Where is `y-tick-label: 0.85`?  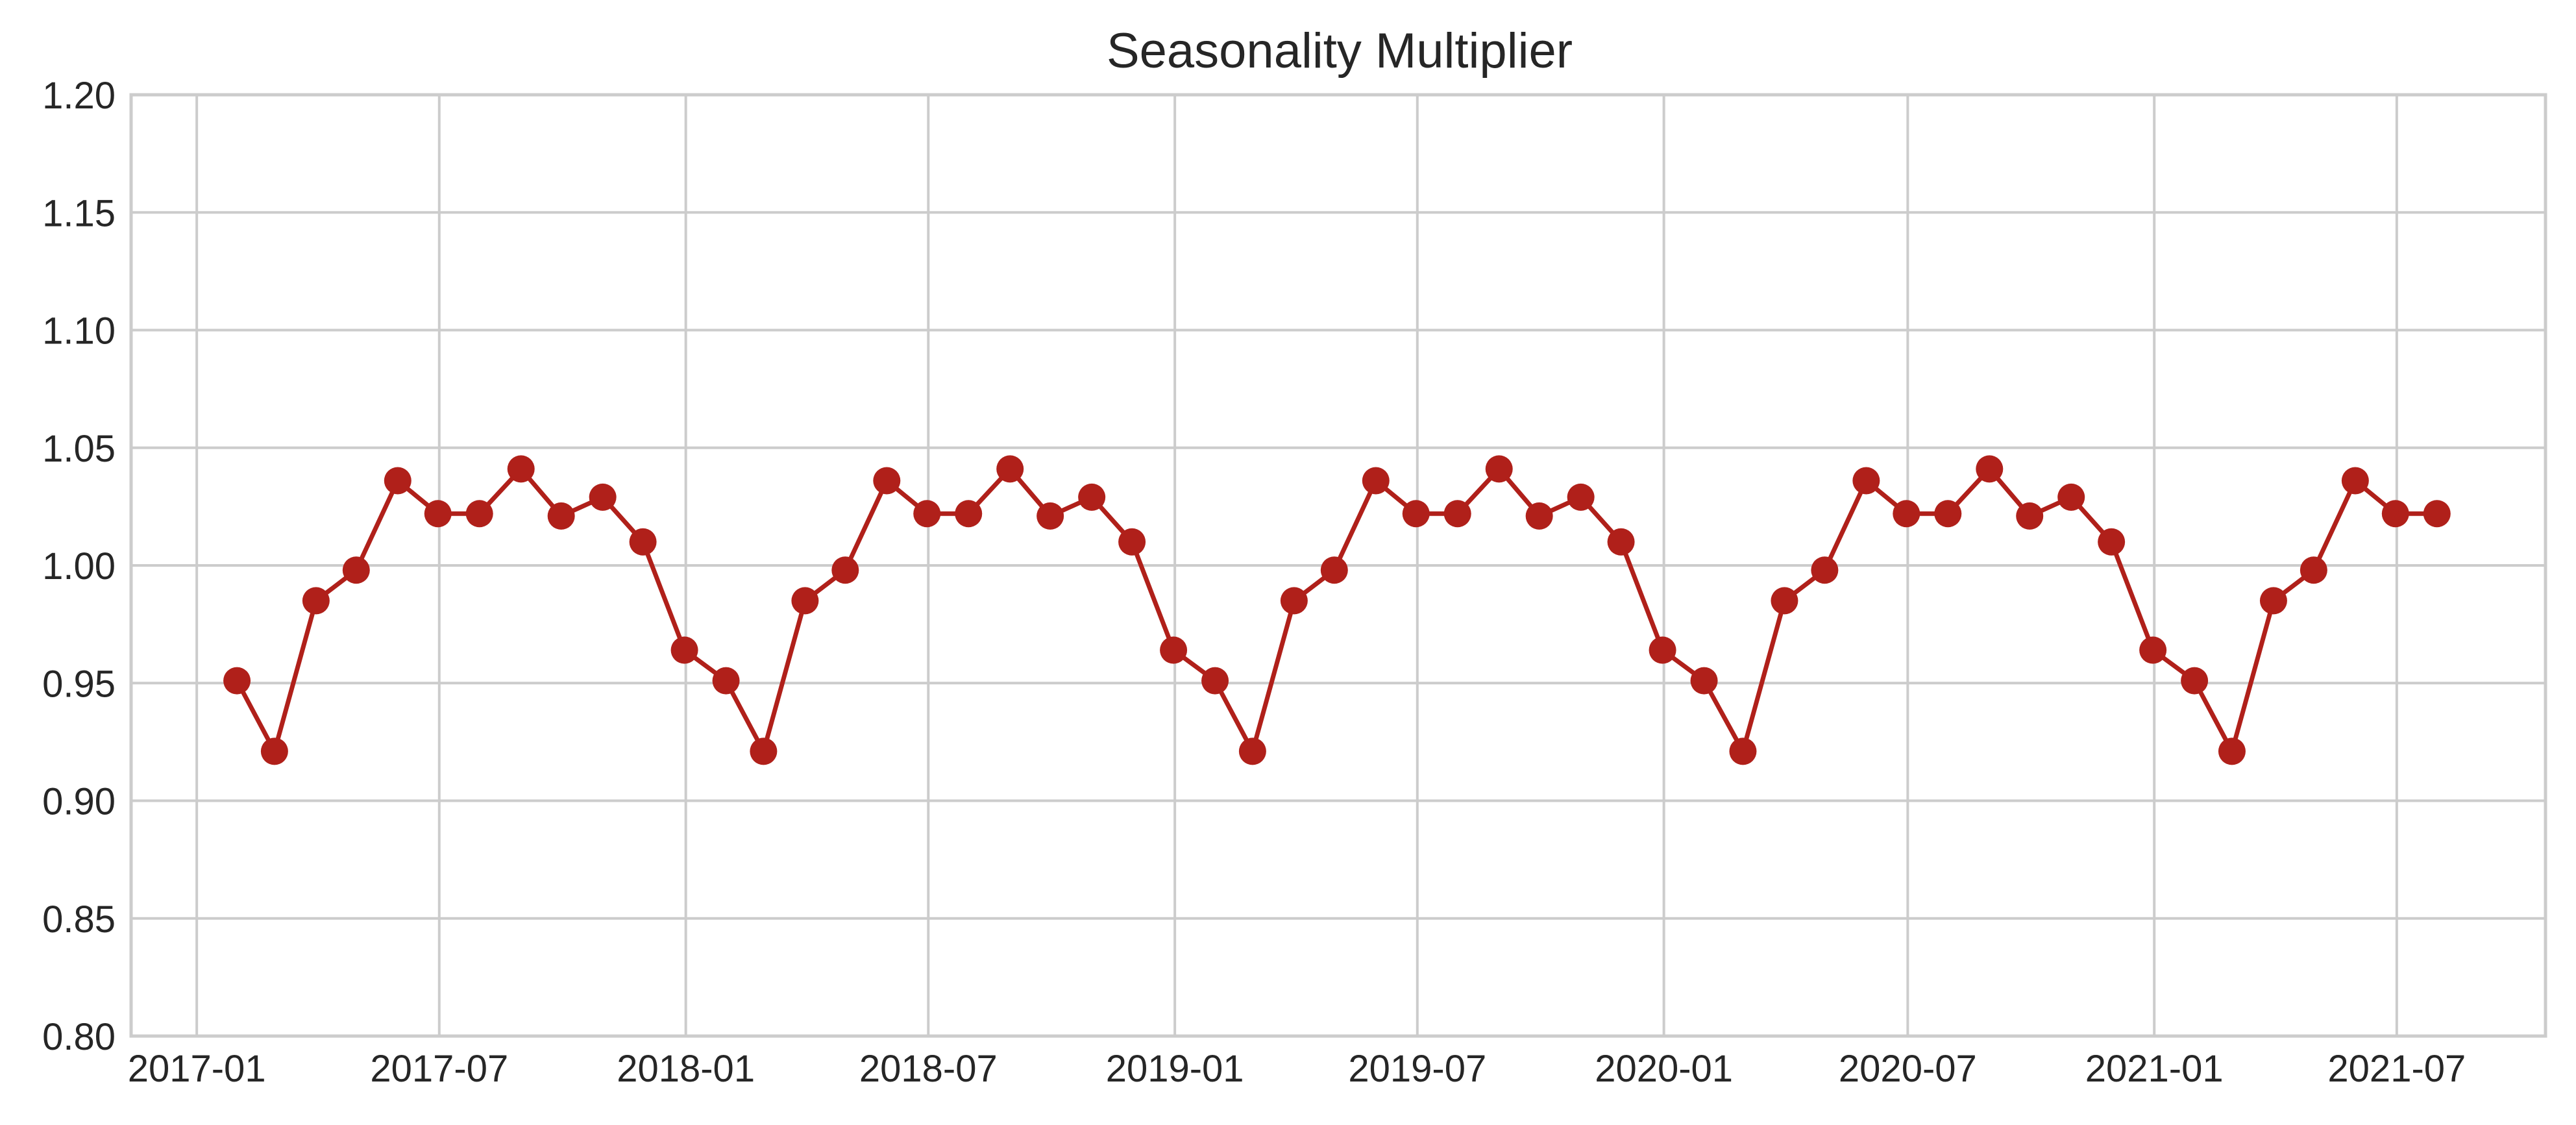
y-tick-label: 0.85 is located at coordinates (79, 919).